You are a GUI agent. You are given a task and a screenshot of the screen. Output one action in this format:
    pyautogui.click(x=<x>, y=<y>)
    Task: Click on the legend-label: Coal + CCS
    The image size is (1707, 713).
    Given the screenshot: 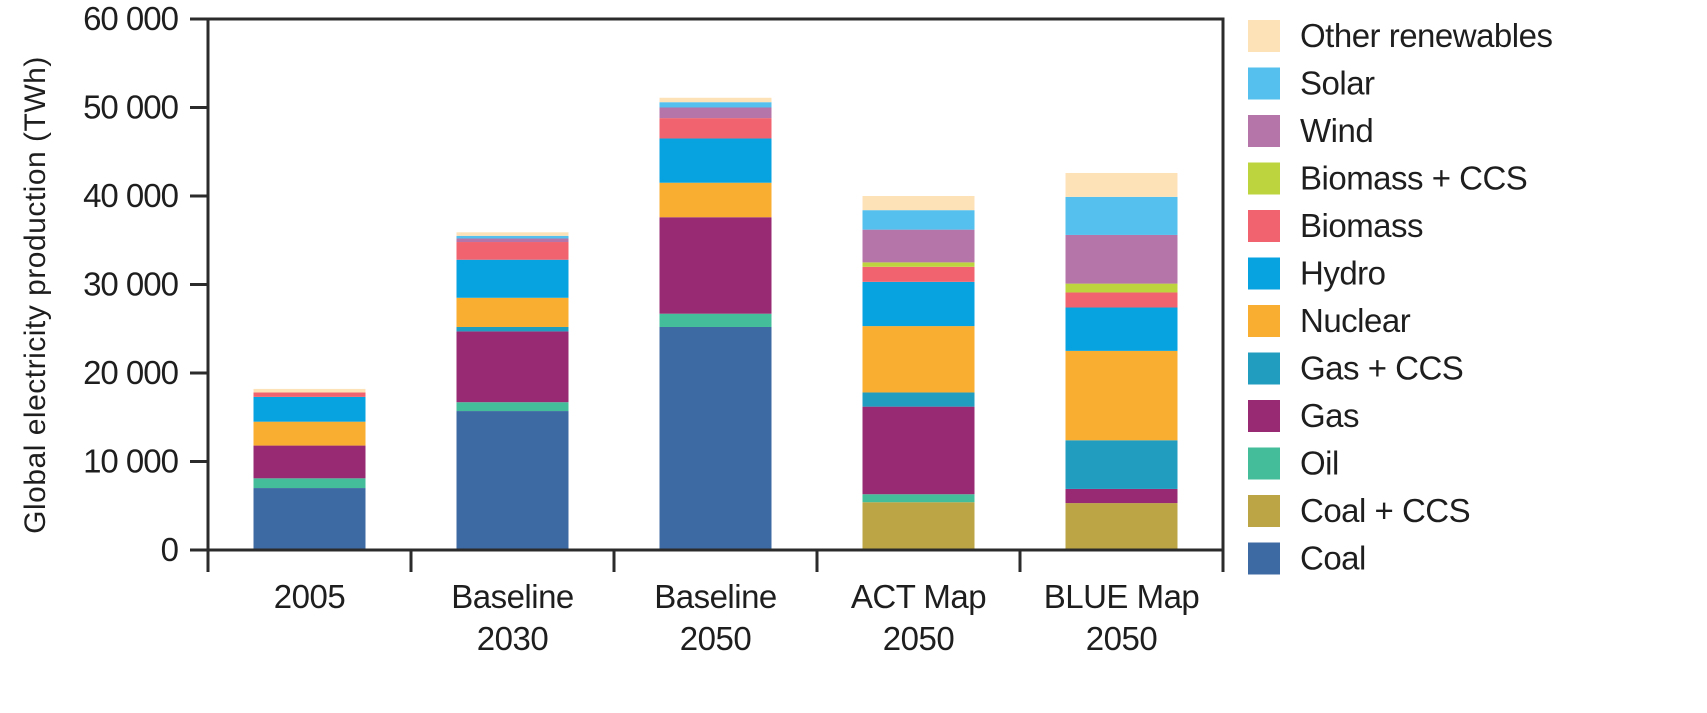 What is the action you would take?
    pyautogui.click(x=1385, y=510)
    